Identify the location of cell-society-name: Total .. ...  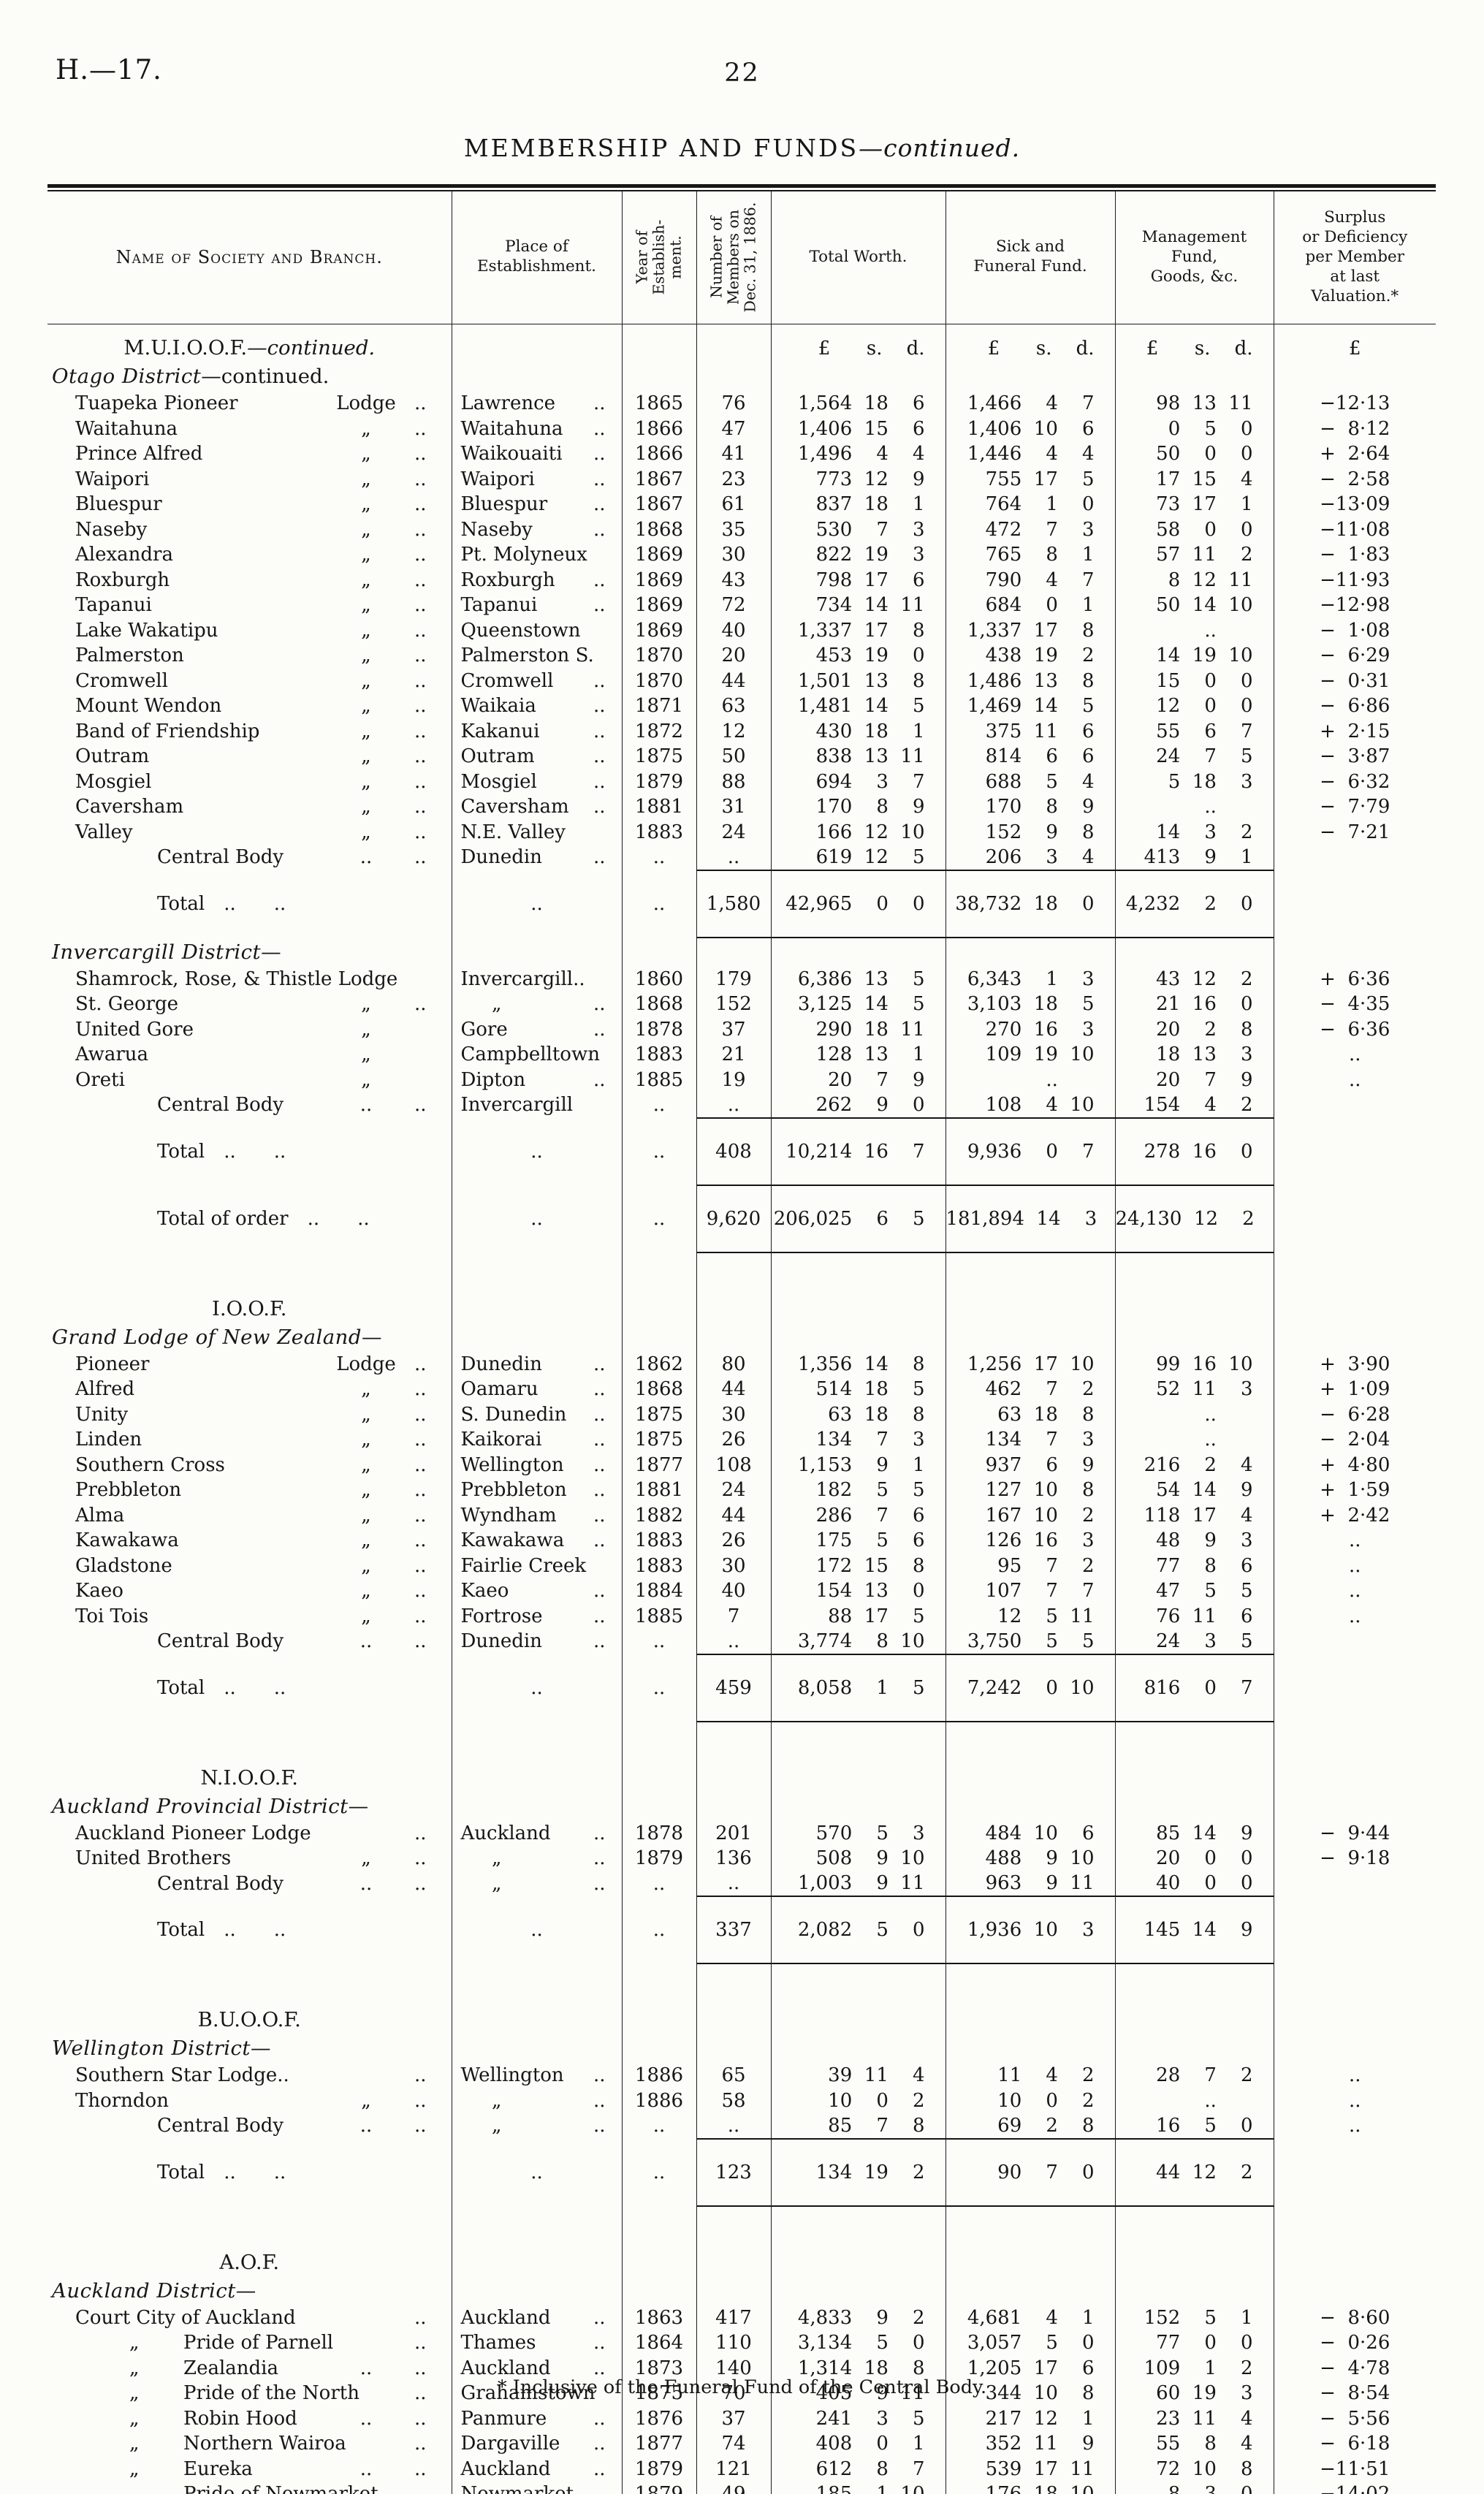
(249, 1929).